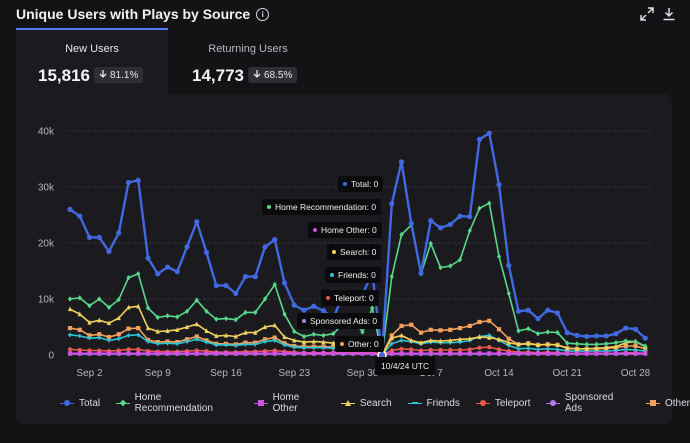  Describe the element at coordinates (405, 366) in the screenshot. I see `tooltip-date: 10/4/24 UTC` at that location.